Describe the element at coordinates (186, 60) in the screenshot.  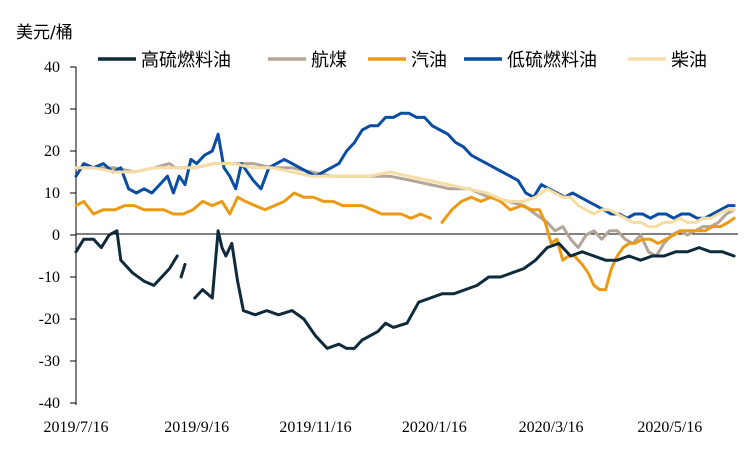
I see `legend-label-0: 高硫燃料油` at that location.